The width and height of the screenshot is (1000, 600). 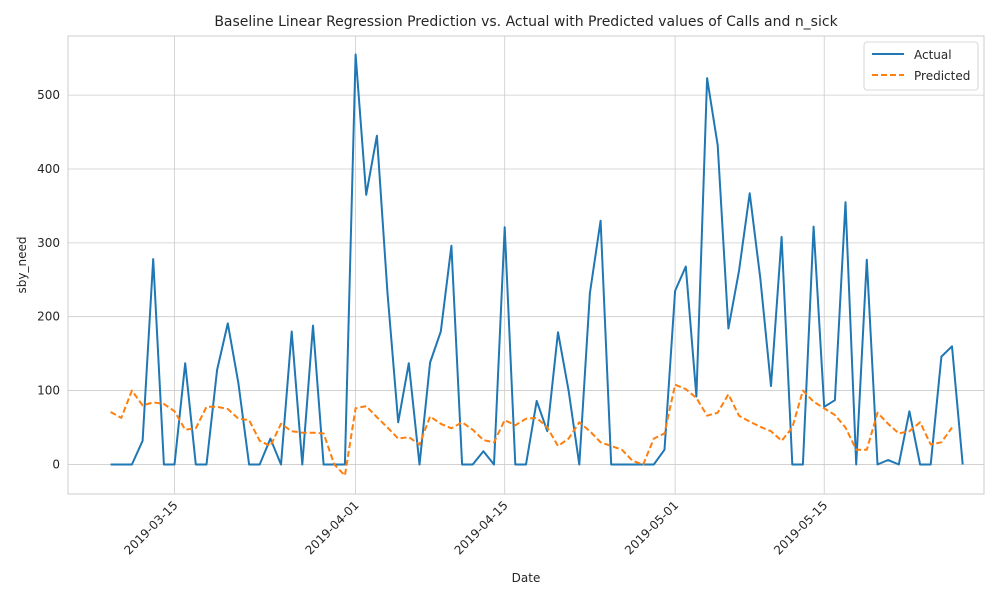 What do you see at coordinates (933, 55) in the screenshot?
I see `legend-actual-label: Actual` at bounding box center [933, 55].